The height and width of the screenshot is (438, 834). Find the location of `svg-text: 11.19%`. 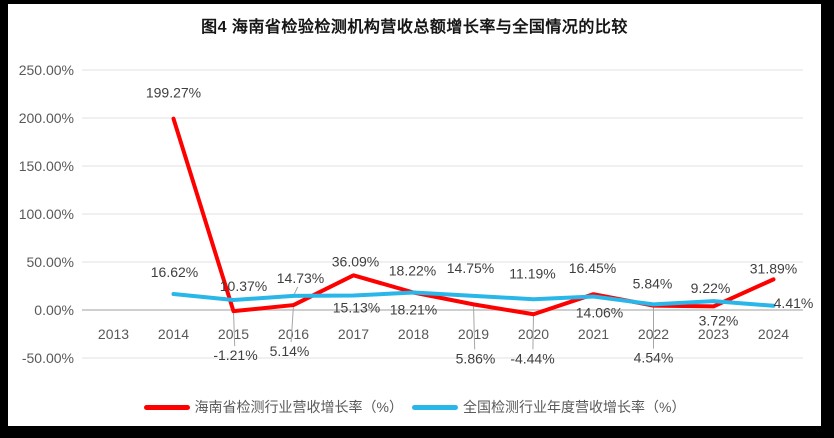

svg-text: 11.19% is located at coordinates (532, 273).